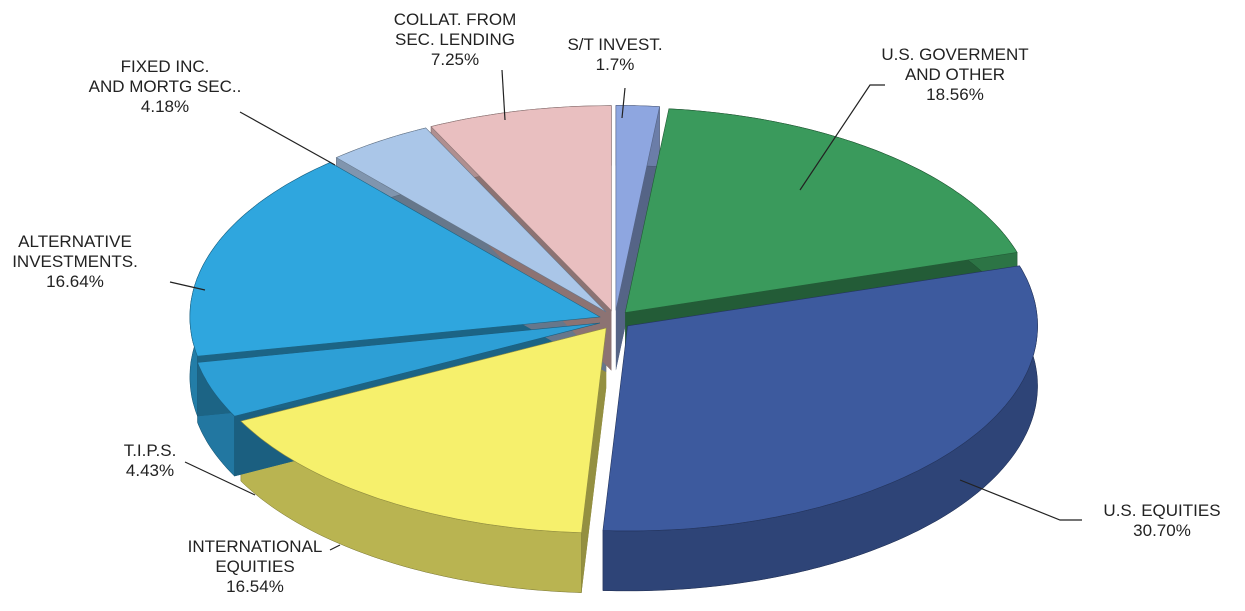 The width and height of the screenshot is (1245, 611). I want to click on value-label: 4.43%, so click(150, 470).